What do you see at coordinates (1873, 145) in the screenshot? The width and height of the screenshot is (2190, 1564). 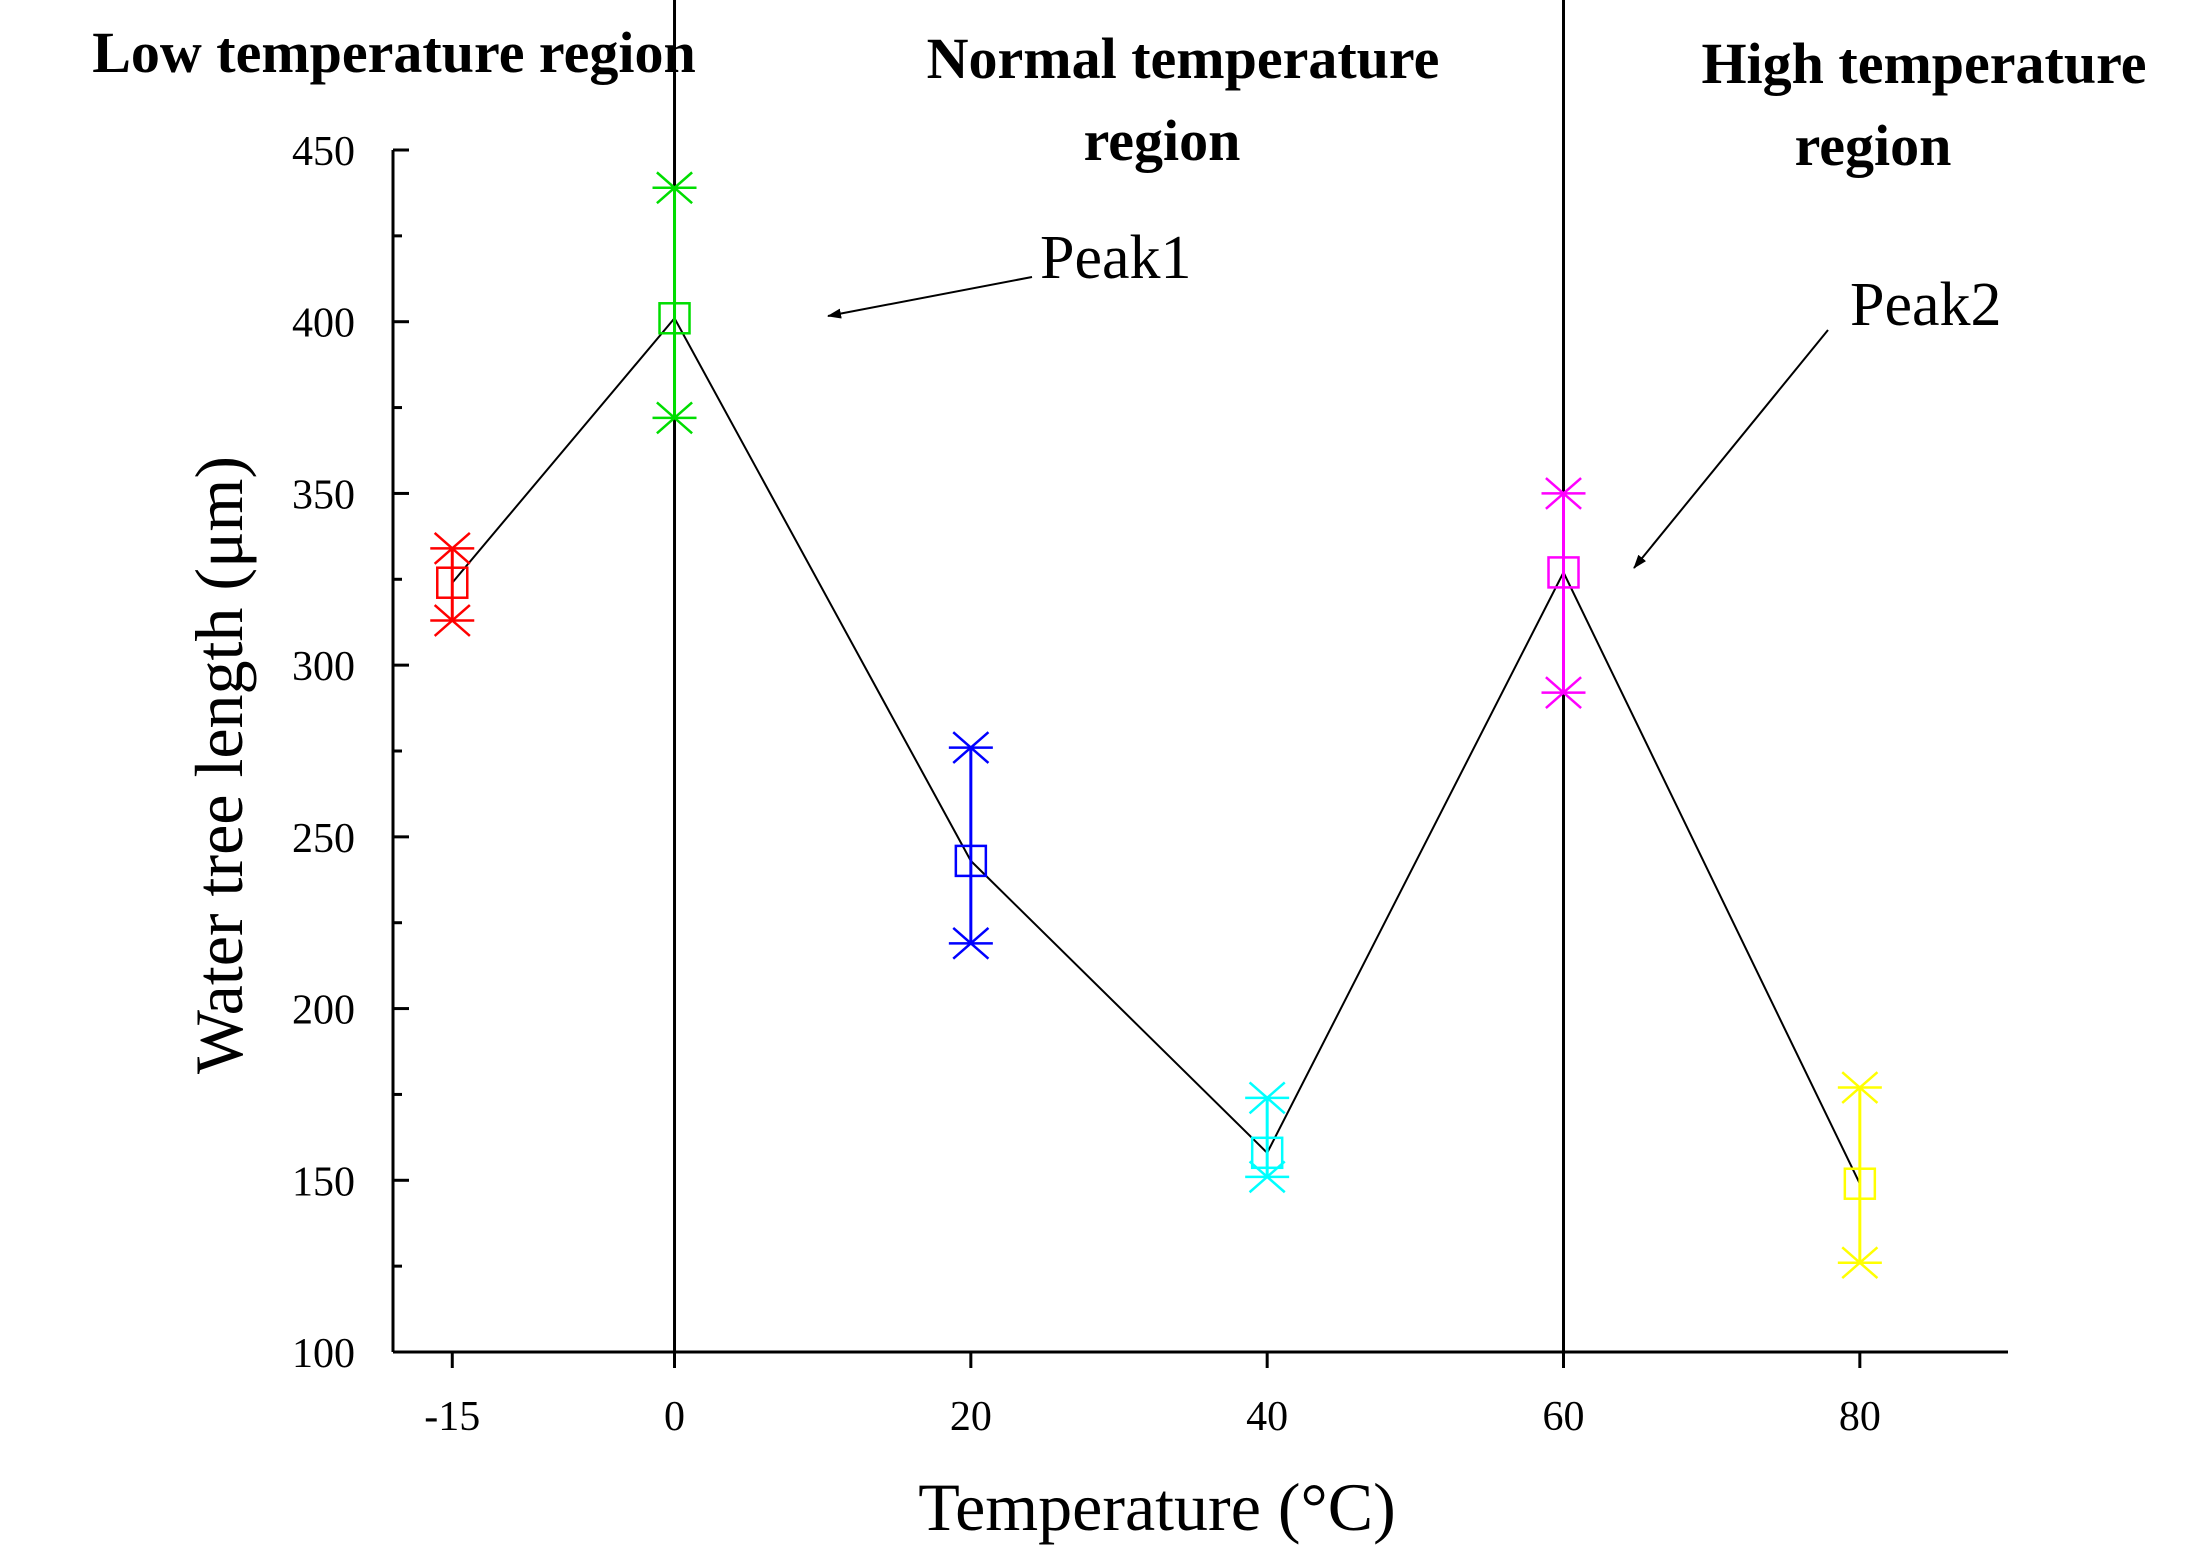 I see `region-label-high-line2: region` at bounding box center [1873, 145].